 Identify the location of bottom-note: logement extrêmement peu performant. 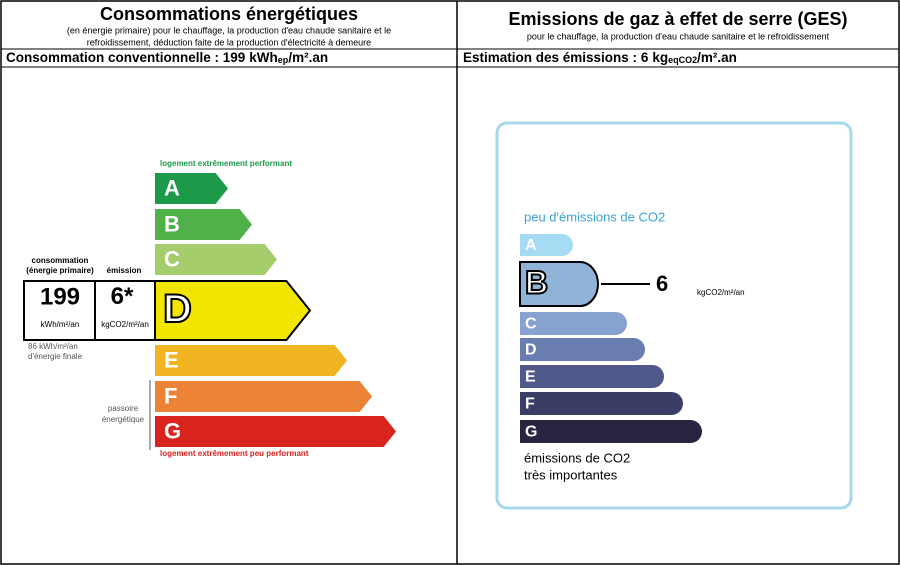
(234, 453).